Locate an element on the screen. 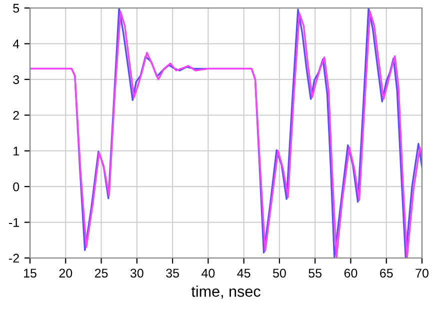 The image size is (434, 312). x-tick-label: 15 is located at coordinates (30, 273).